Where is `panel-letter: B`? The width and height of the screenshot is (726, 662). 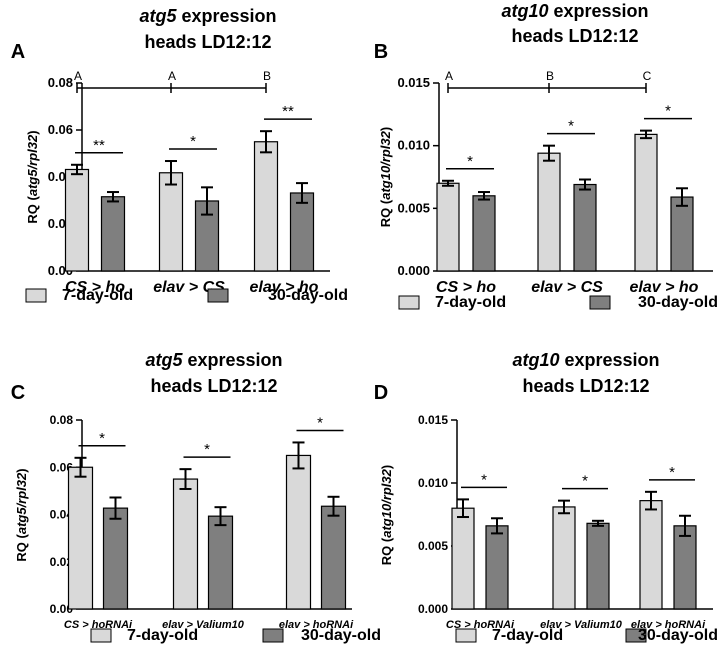
panel-letter: B is located at coordinates (381, 52).